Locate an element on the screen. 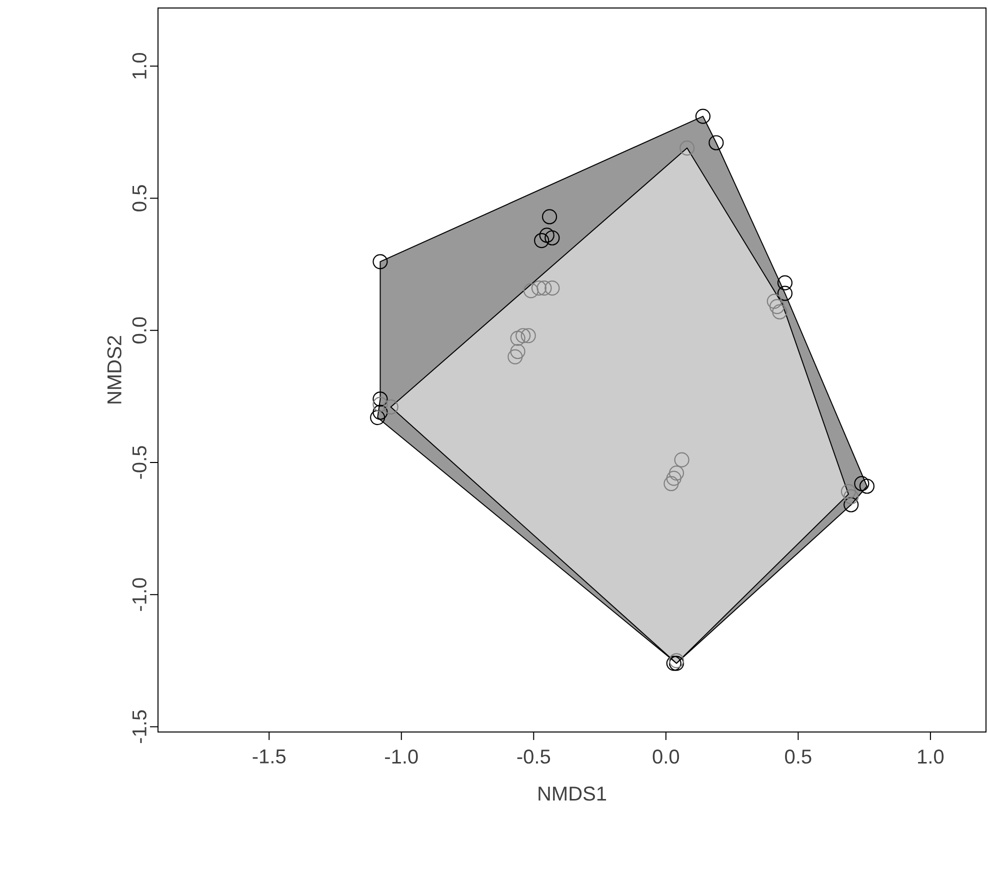  y-axis-title: NMDS2 is located at coordinates (114, 370).